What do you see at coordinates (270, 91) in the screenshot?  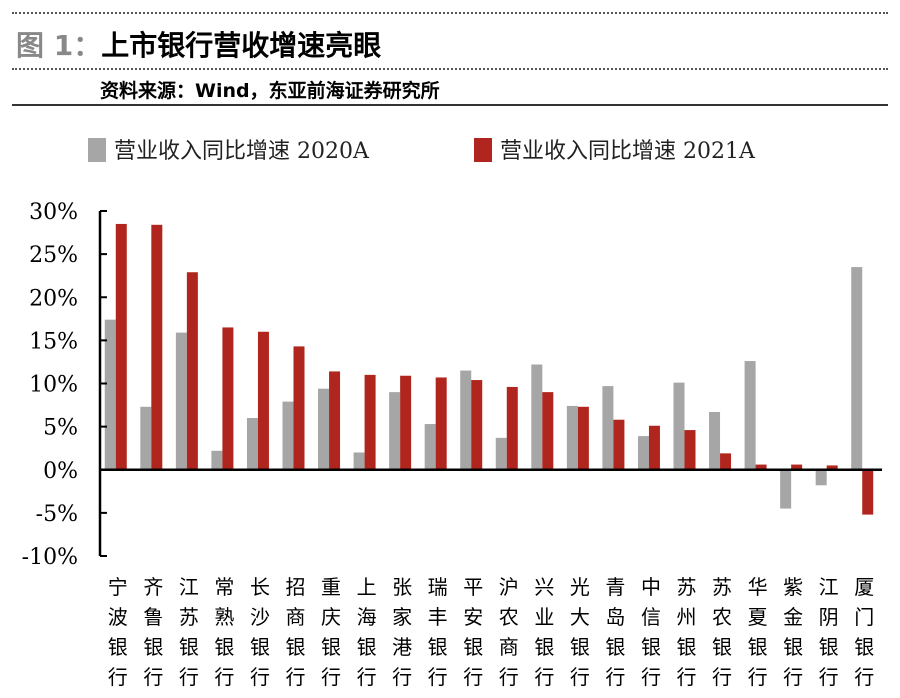 I see `source-note: 资料来源：Wind，东亚前海证券研究所` at bounding box center [270, 91].